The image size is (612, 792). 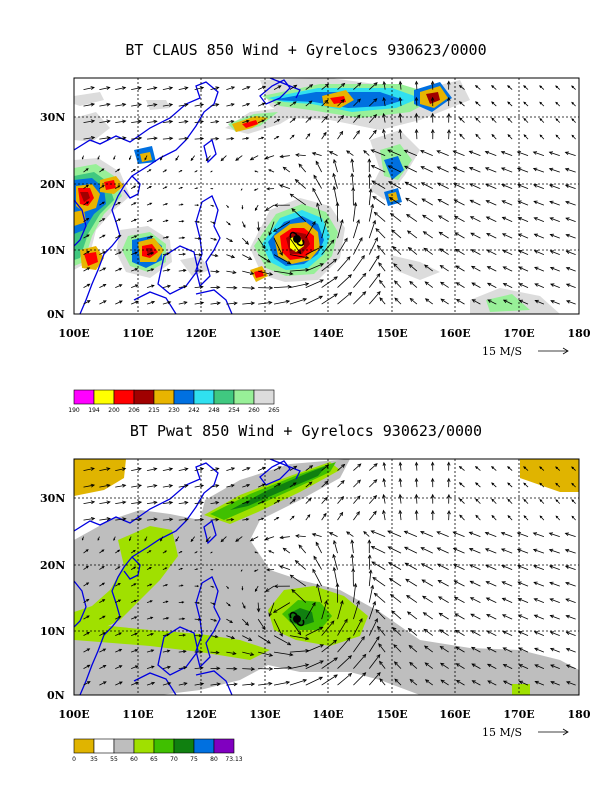 What do you see at coordinates (104, 397) in the screenshot?
I see `top-colorbar-swatch` at bounding box center [104, 397].